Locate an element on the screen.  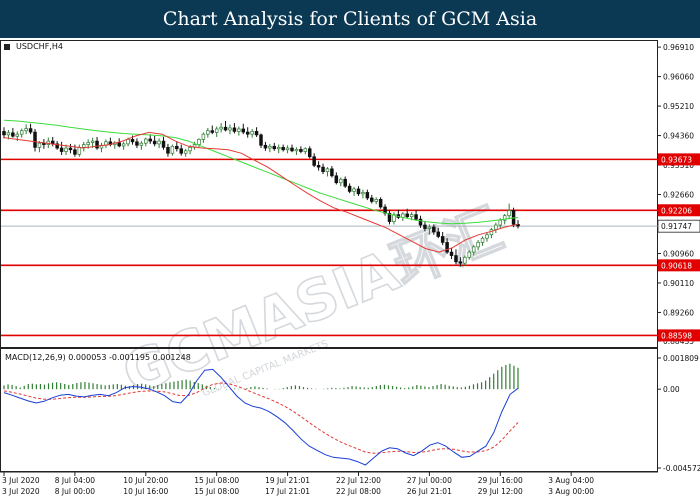
time-tick-label-secondary: 22 Jul 08:00 is located at coordinates (358, 491).